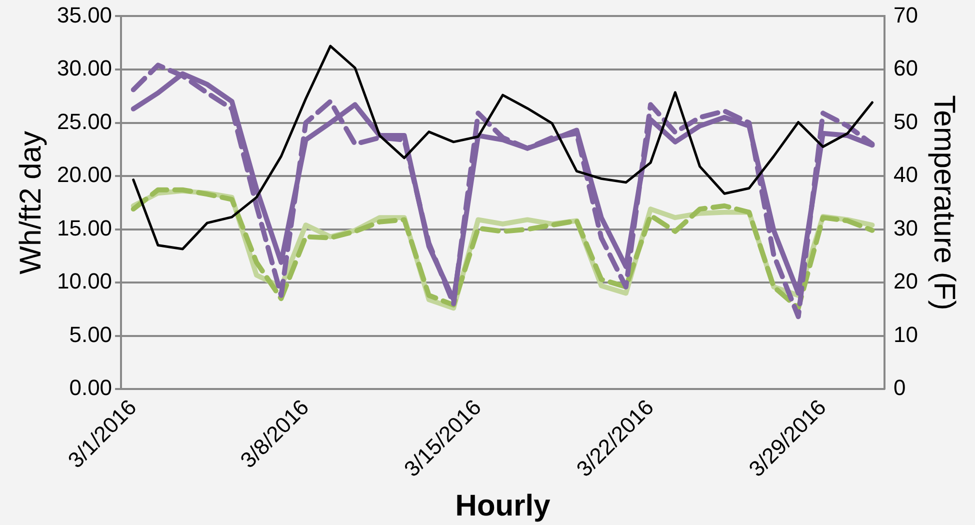  Describe the element at coordinates (90, 334) in the screenshot. I see `y-tick-label: 5.00` at that location.